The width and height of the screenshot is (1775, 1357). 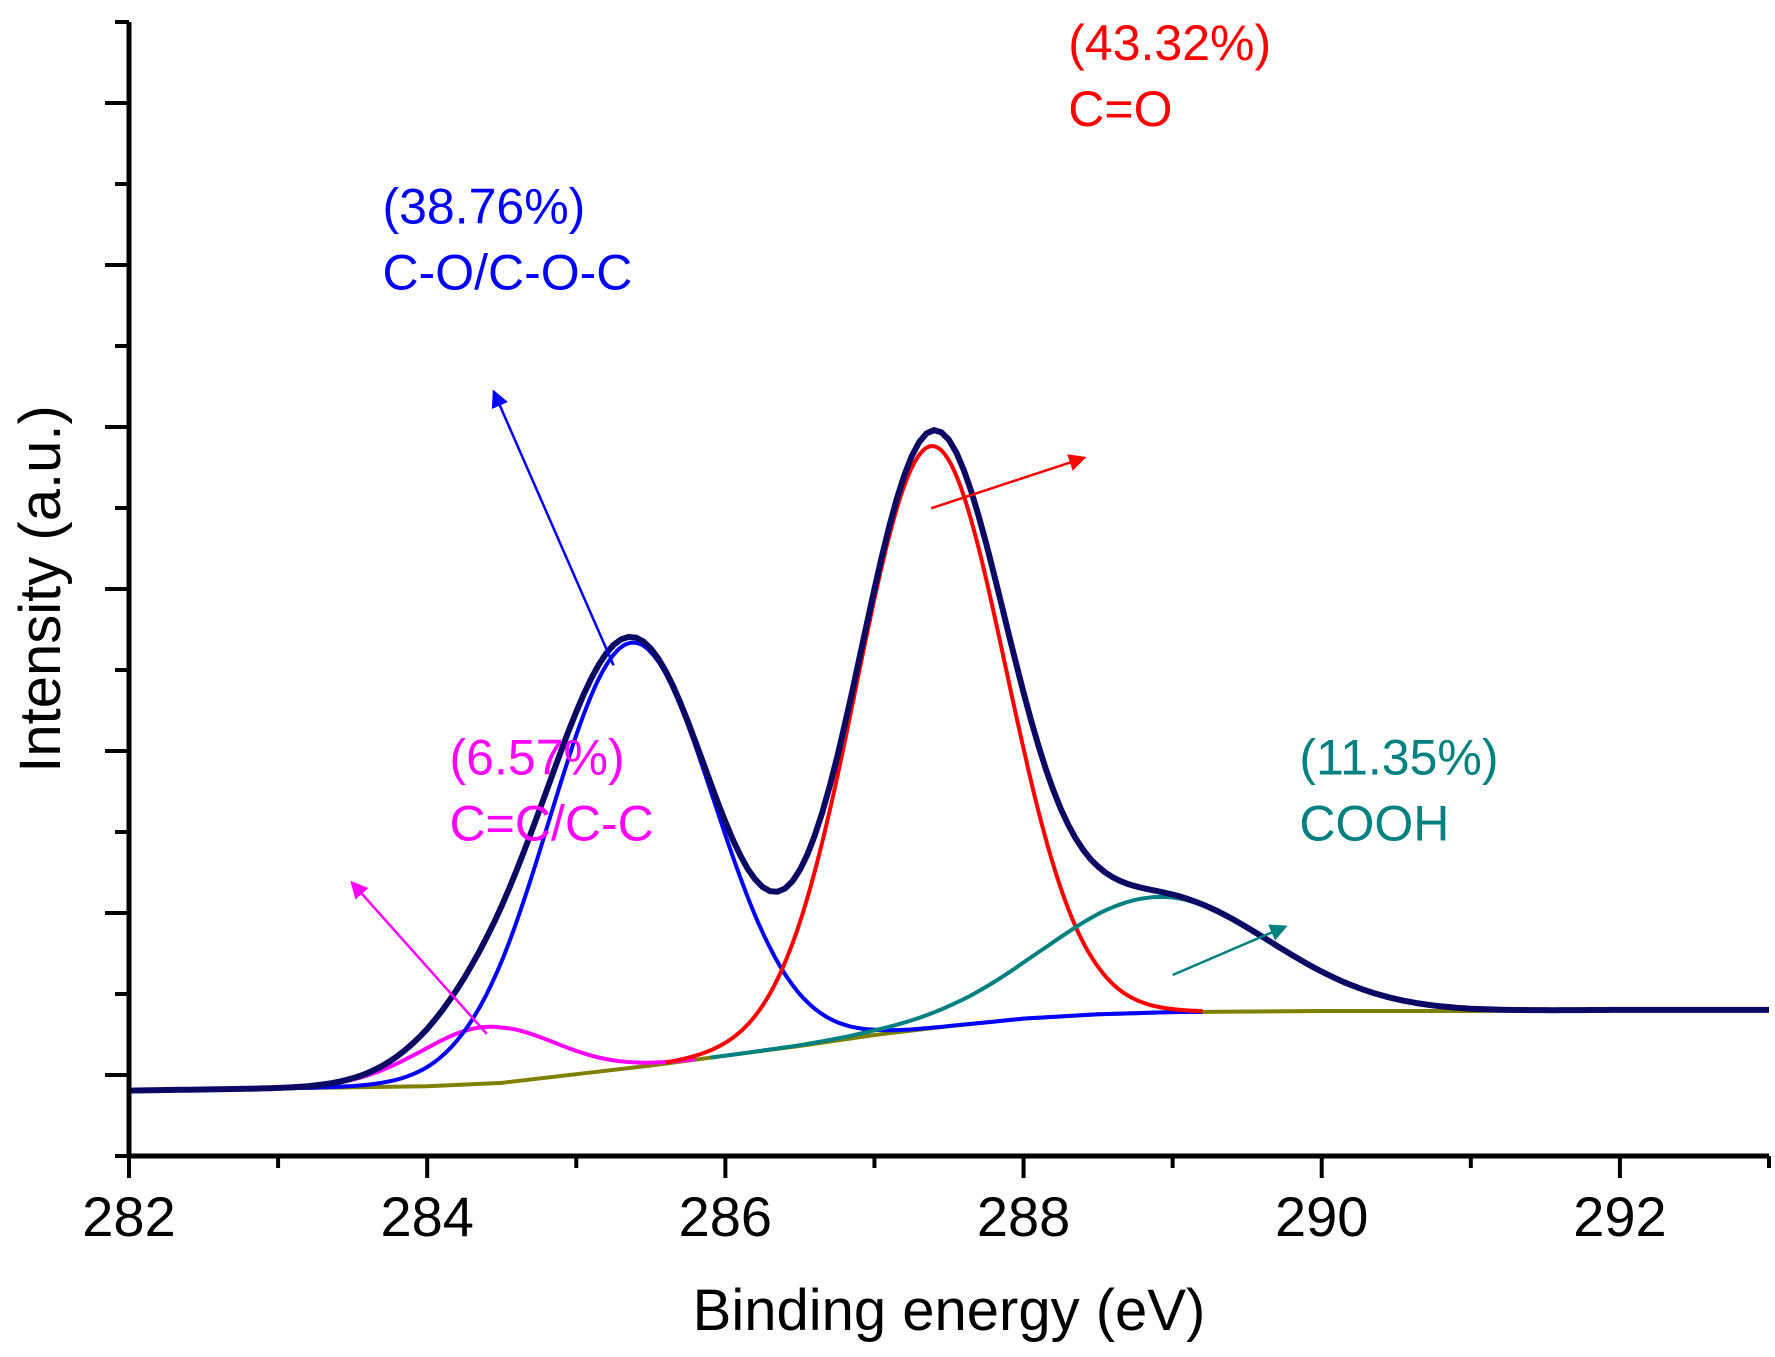 I want to click on annotation-label: C-O/C-O-C, so click(x=507, y=273).